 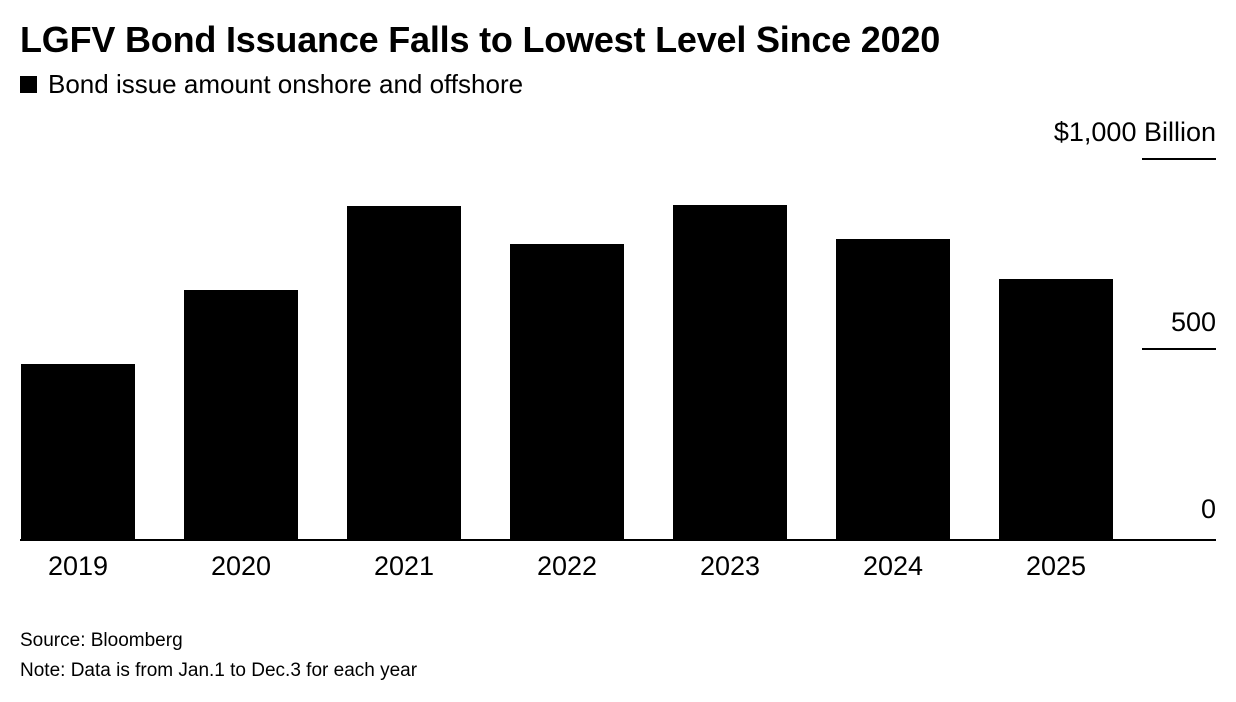 What do you see at coordinates (618, 84) in the screenshot?
I see `legend: Bond issue amount onshore and offshore` at bounding box center [618, 84].